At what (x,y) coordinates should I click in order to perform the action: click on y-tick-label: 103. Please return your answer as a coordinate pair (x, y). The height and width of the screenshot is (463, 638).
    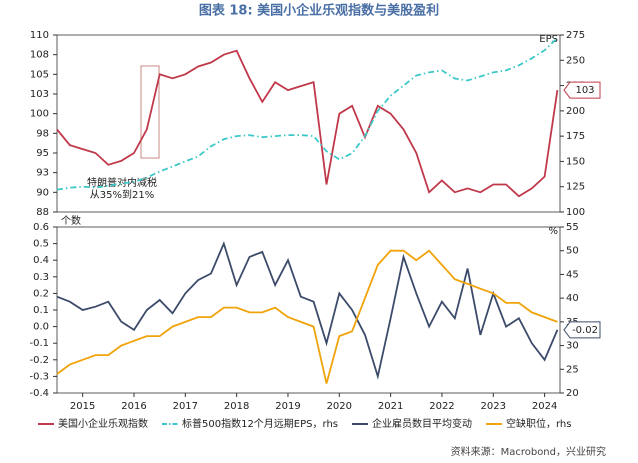
    Looking at the image, I should click on (39, 94).